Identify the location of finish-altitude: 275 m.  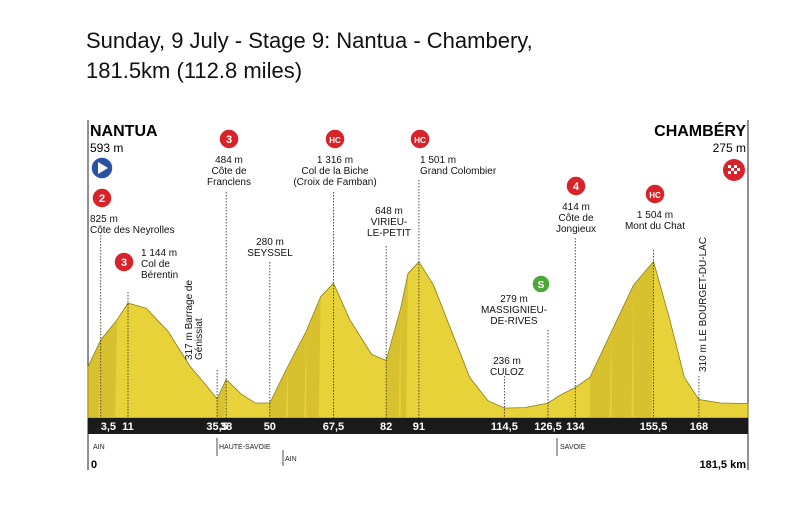
(729, 148).